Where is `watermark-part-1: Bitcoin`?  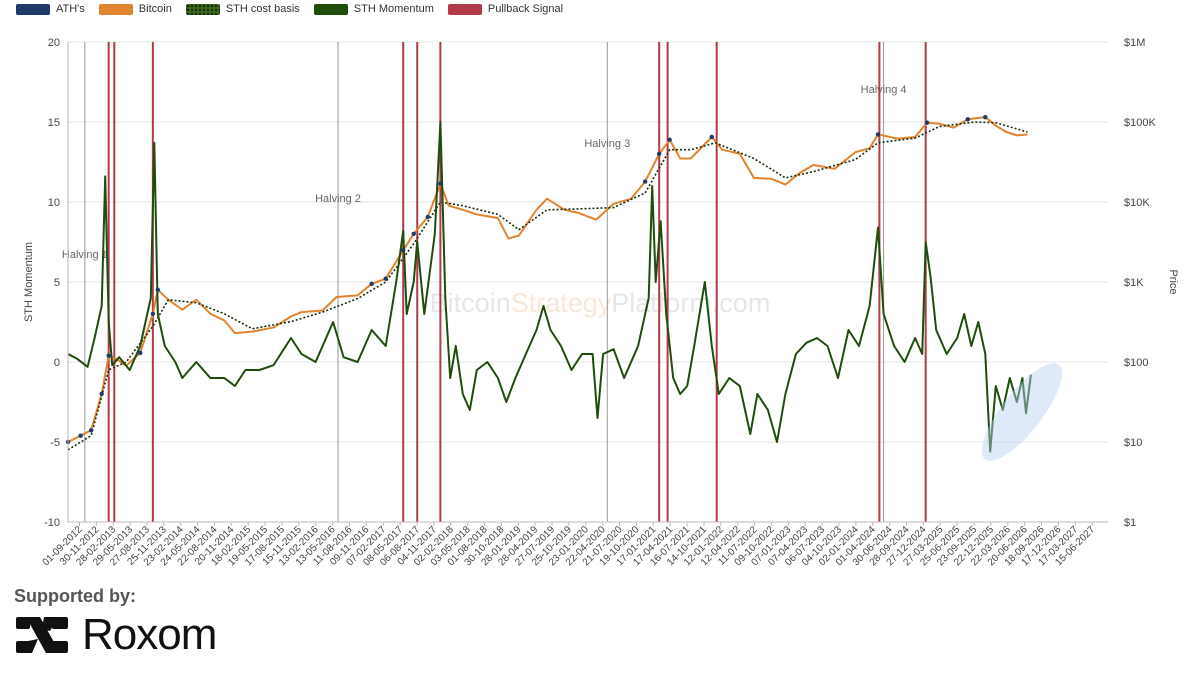
watermark-part-1: Bitcoin is located at coordinates (470, 303).